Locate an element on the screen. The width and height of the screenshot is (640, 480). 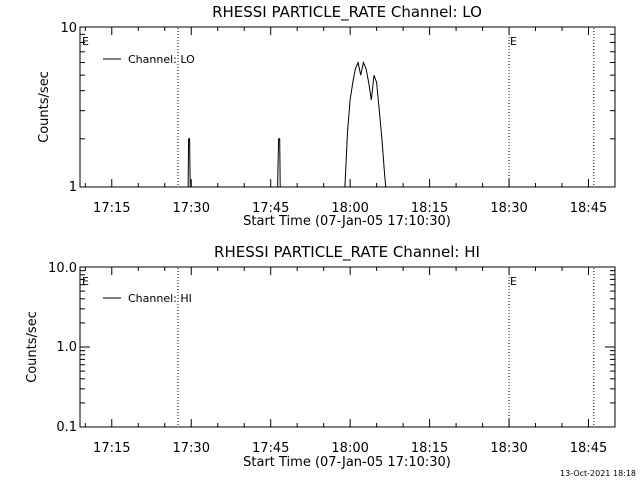
panel-hi-xtick-label: 18:45 is located at coordinates (588, 448).